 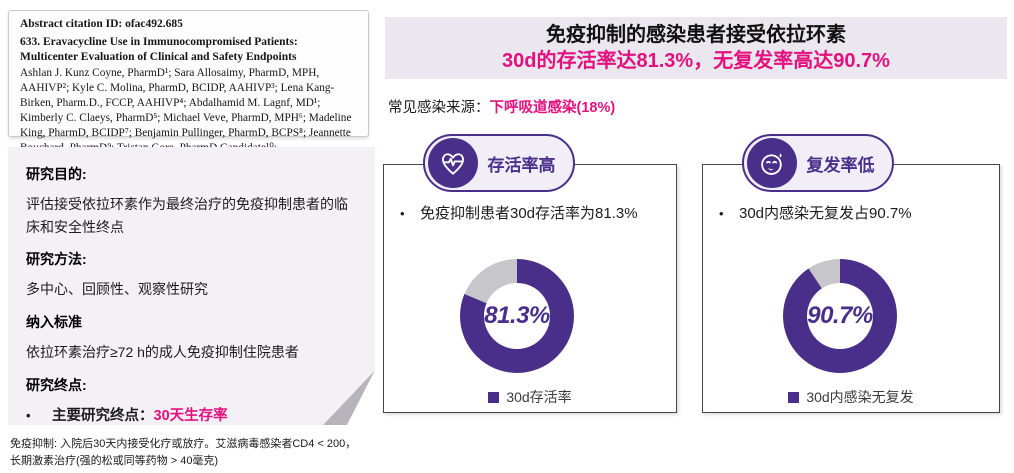 What do you see at coordinates (539, 397) in the screenshot?
I see `survival-legend-label: 30d存活率` at bounding box center [539, 397].